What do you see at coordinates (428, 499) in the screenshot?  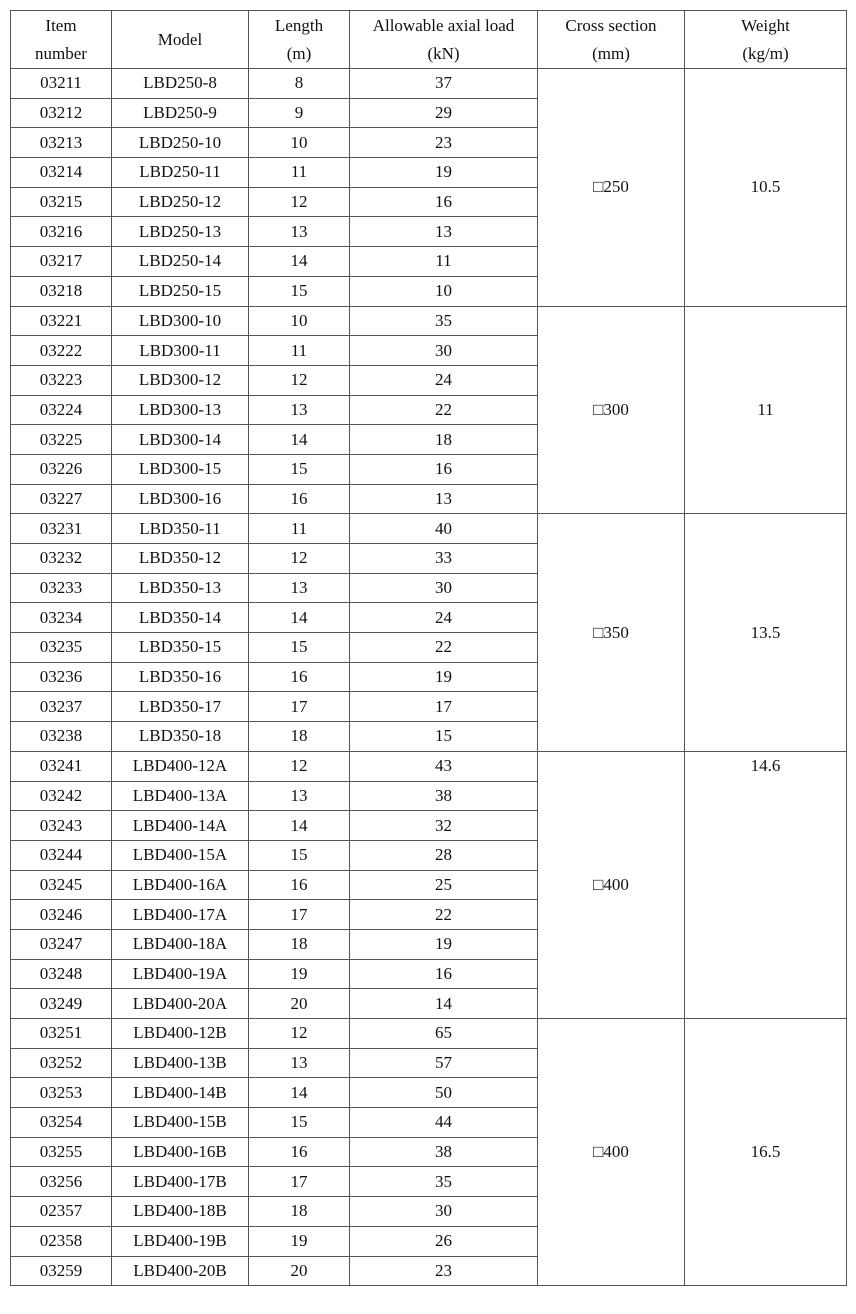 I see `table-row: 03227 LBD300-16 16 13` at bounding box center [428, 499].